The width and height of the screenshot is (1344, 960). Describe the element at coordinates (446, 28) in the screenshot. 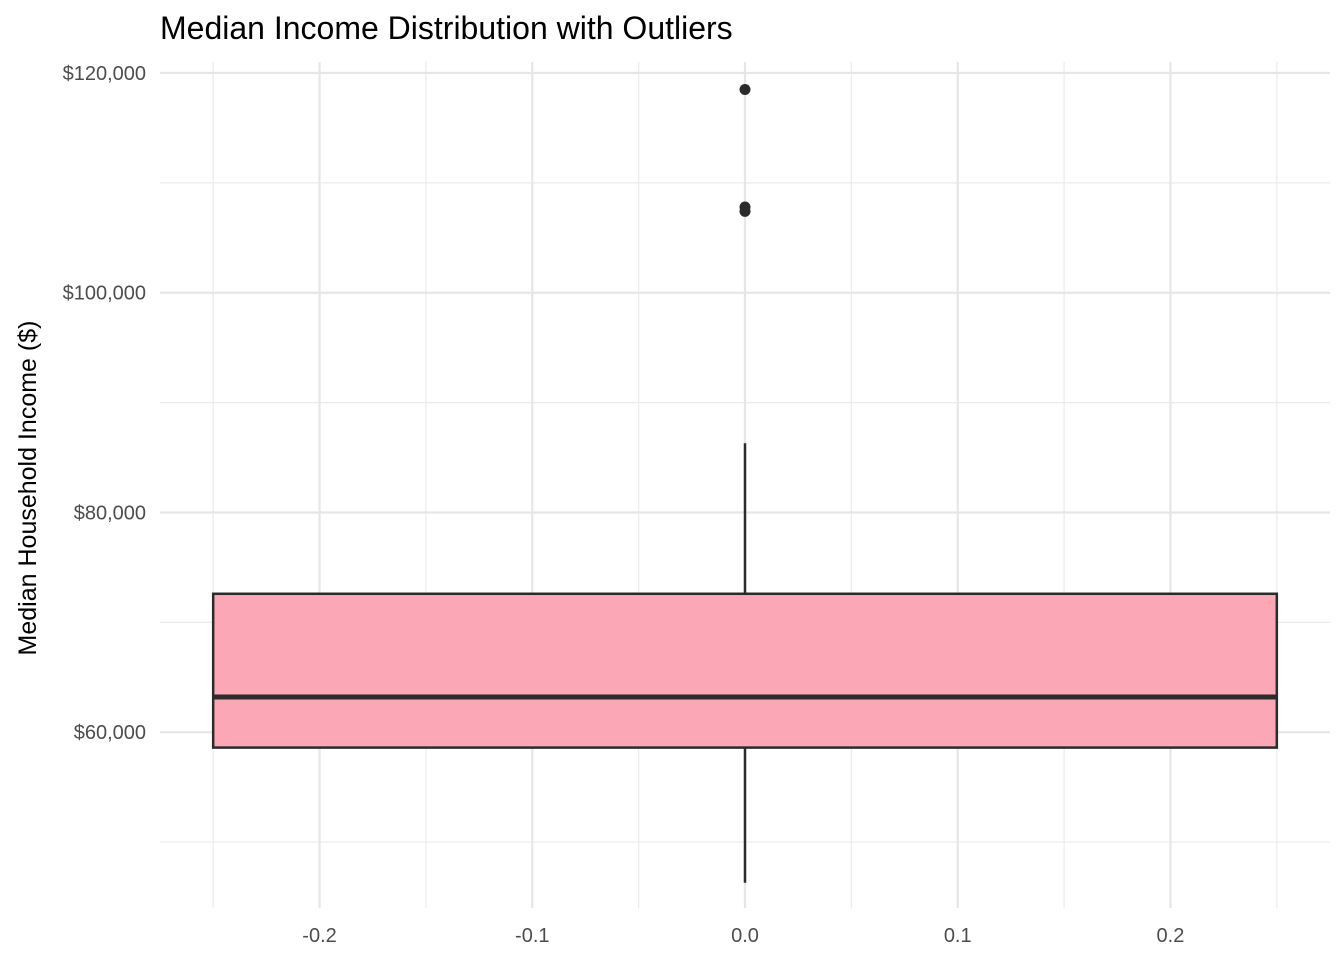

I see `chart-title: Median Income Distribution with Outliers` at that location.